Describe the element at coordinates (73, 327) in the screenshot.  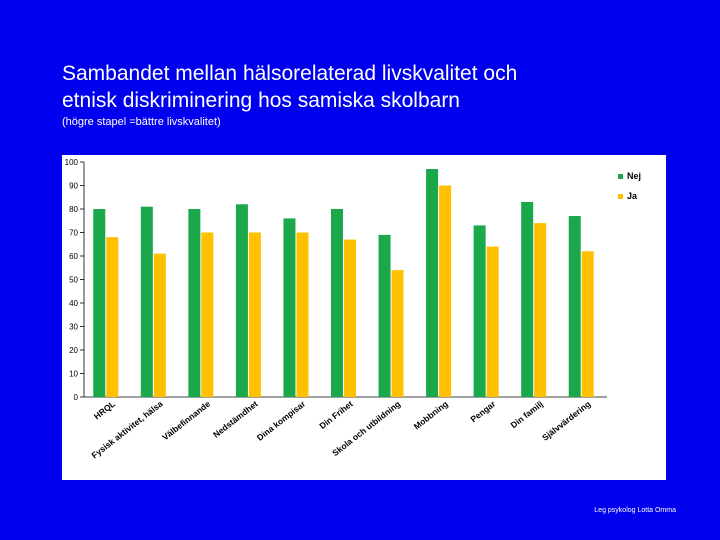
I see `y-tick-label: 30` at that location.